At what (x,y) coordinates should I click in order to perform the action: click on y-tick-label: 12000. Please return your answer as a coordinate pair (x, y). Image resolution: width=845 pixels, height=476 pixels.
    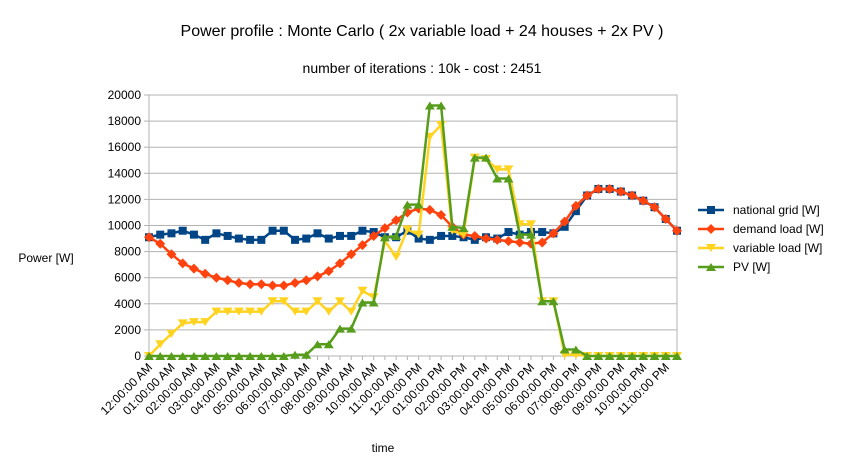
    Looking at the image, I should click on (125, 199).